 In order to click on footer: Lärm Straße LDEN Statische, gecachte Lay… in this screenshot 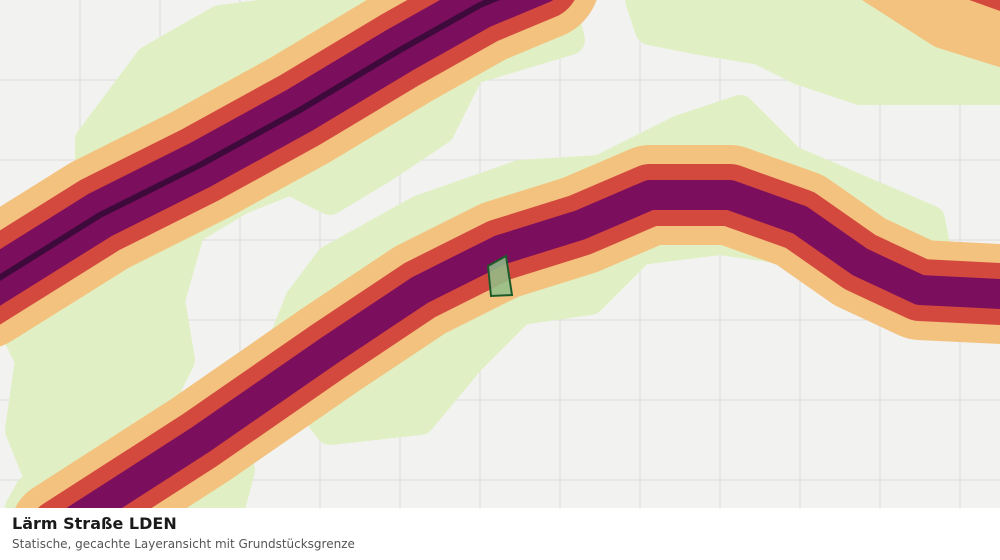, I will do `click(500, 534)`.